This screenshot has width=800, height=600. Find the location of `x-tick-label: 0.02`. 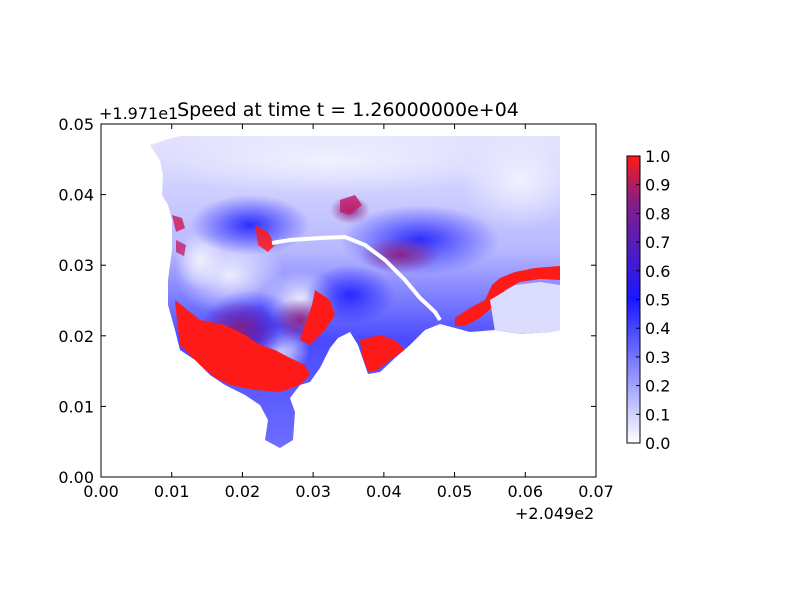

x-tick-label: 0.02 is located at coordinates (243, 491).